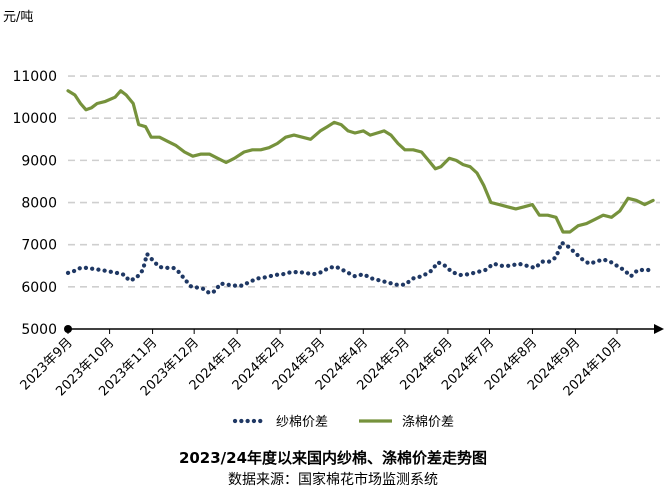 This screenshot has width=666, height=492. I want to click on legend-label-yarn-spread: 纱棉价差, so click(302, 422).